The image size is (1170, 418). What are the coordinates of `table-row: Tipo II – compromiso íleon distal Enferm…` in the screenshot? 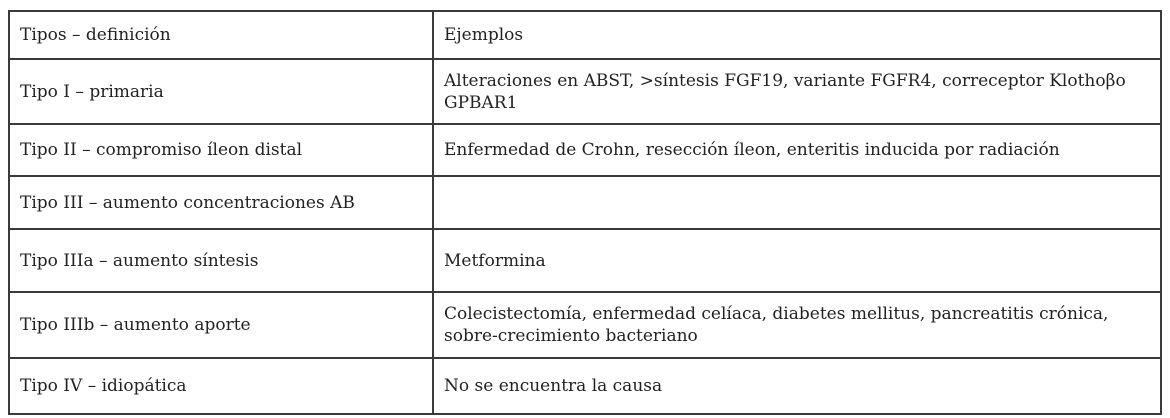 It's located at (585, 150).